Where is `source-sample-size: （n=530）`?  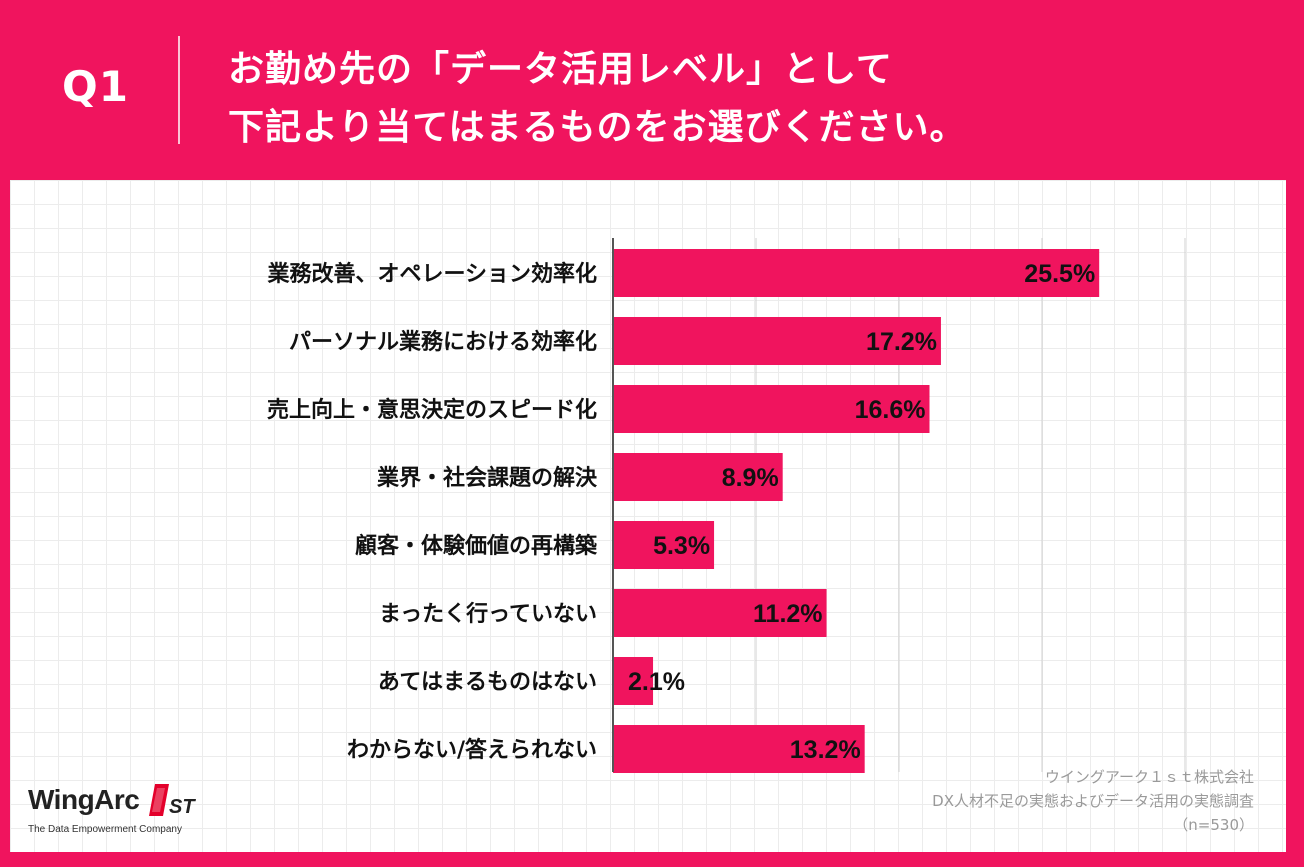 source-sample-size: （n=530） is located at coordinates (1213, 825).